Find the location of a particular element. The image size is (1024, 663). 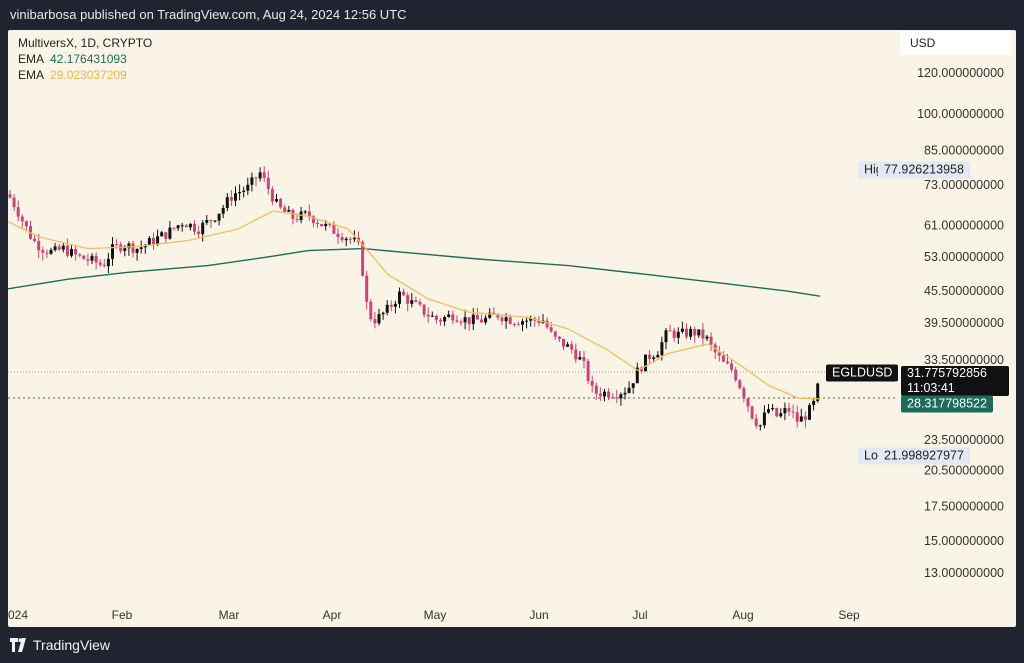

x-tick-label: Jul is located at coordinates (639, 615).